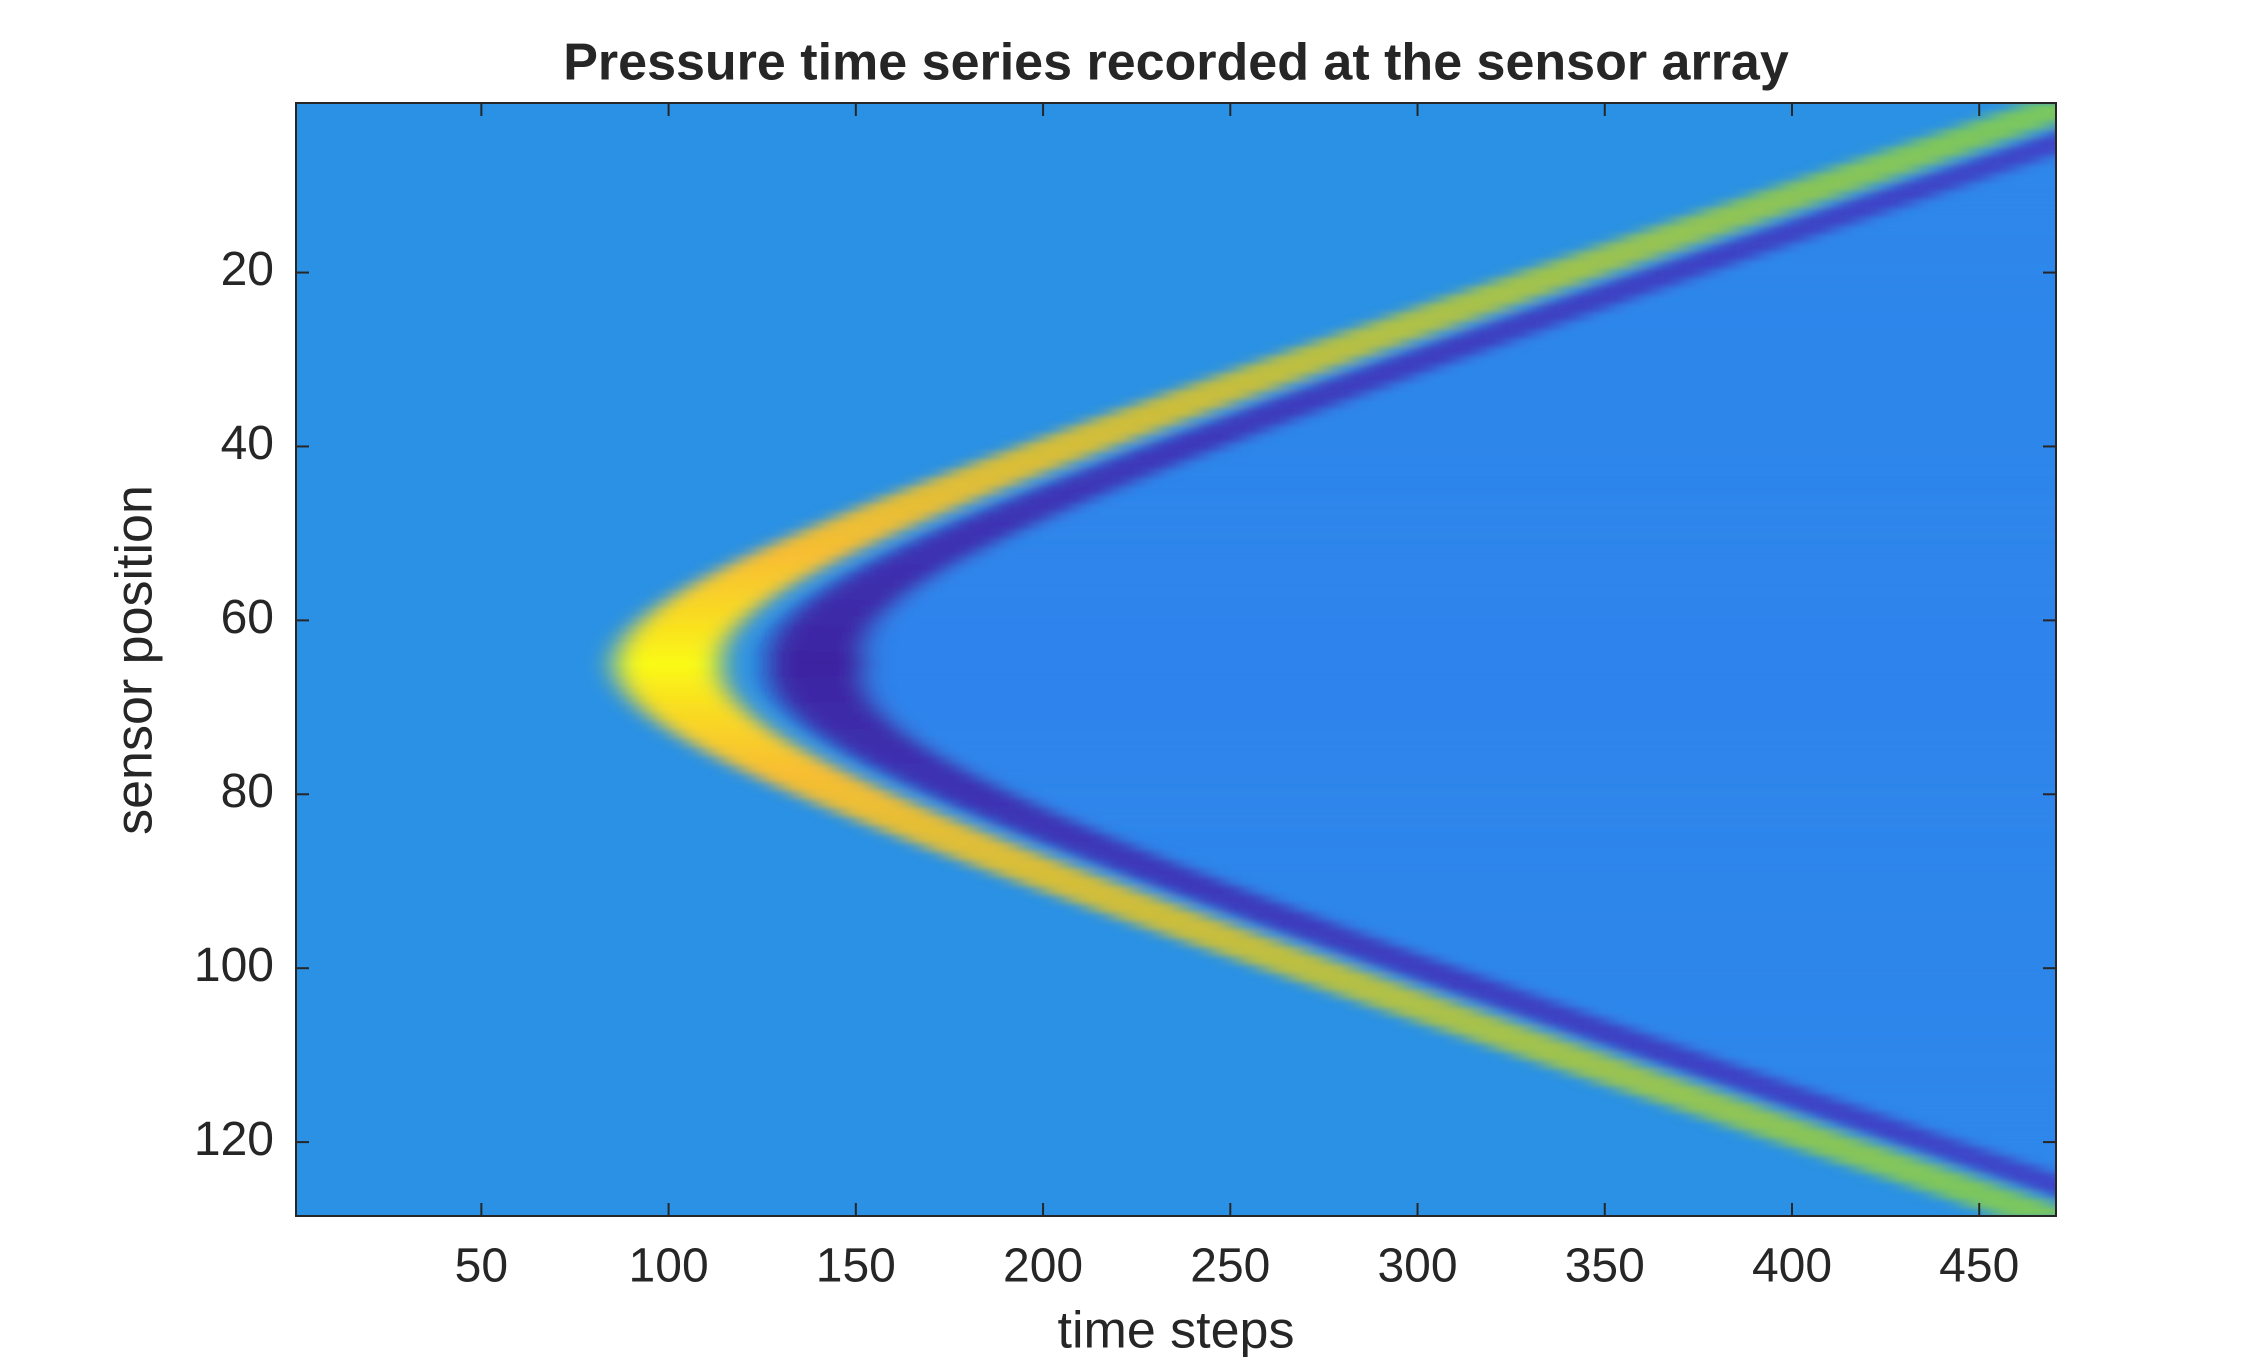 The width and height of the screenshot is (2250, 1357). What do you see at coordinates (1230, 1266) in the screenshot?
I see `x-tick-label: 250` at bounding box center [1230, 1266].